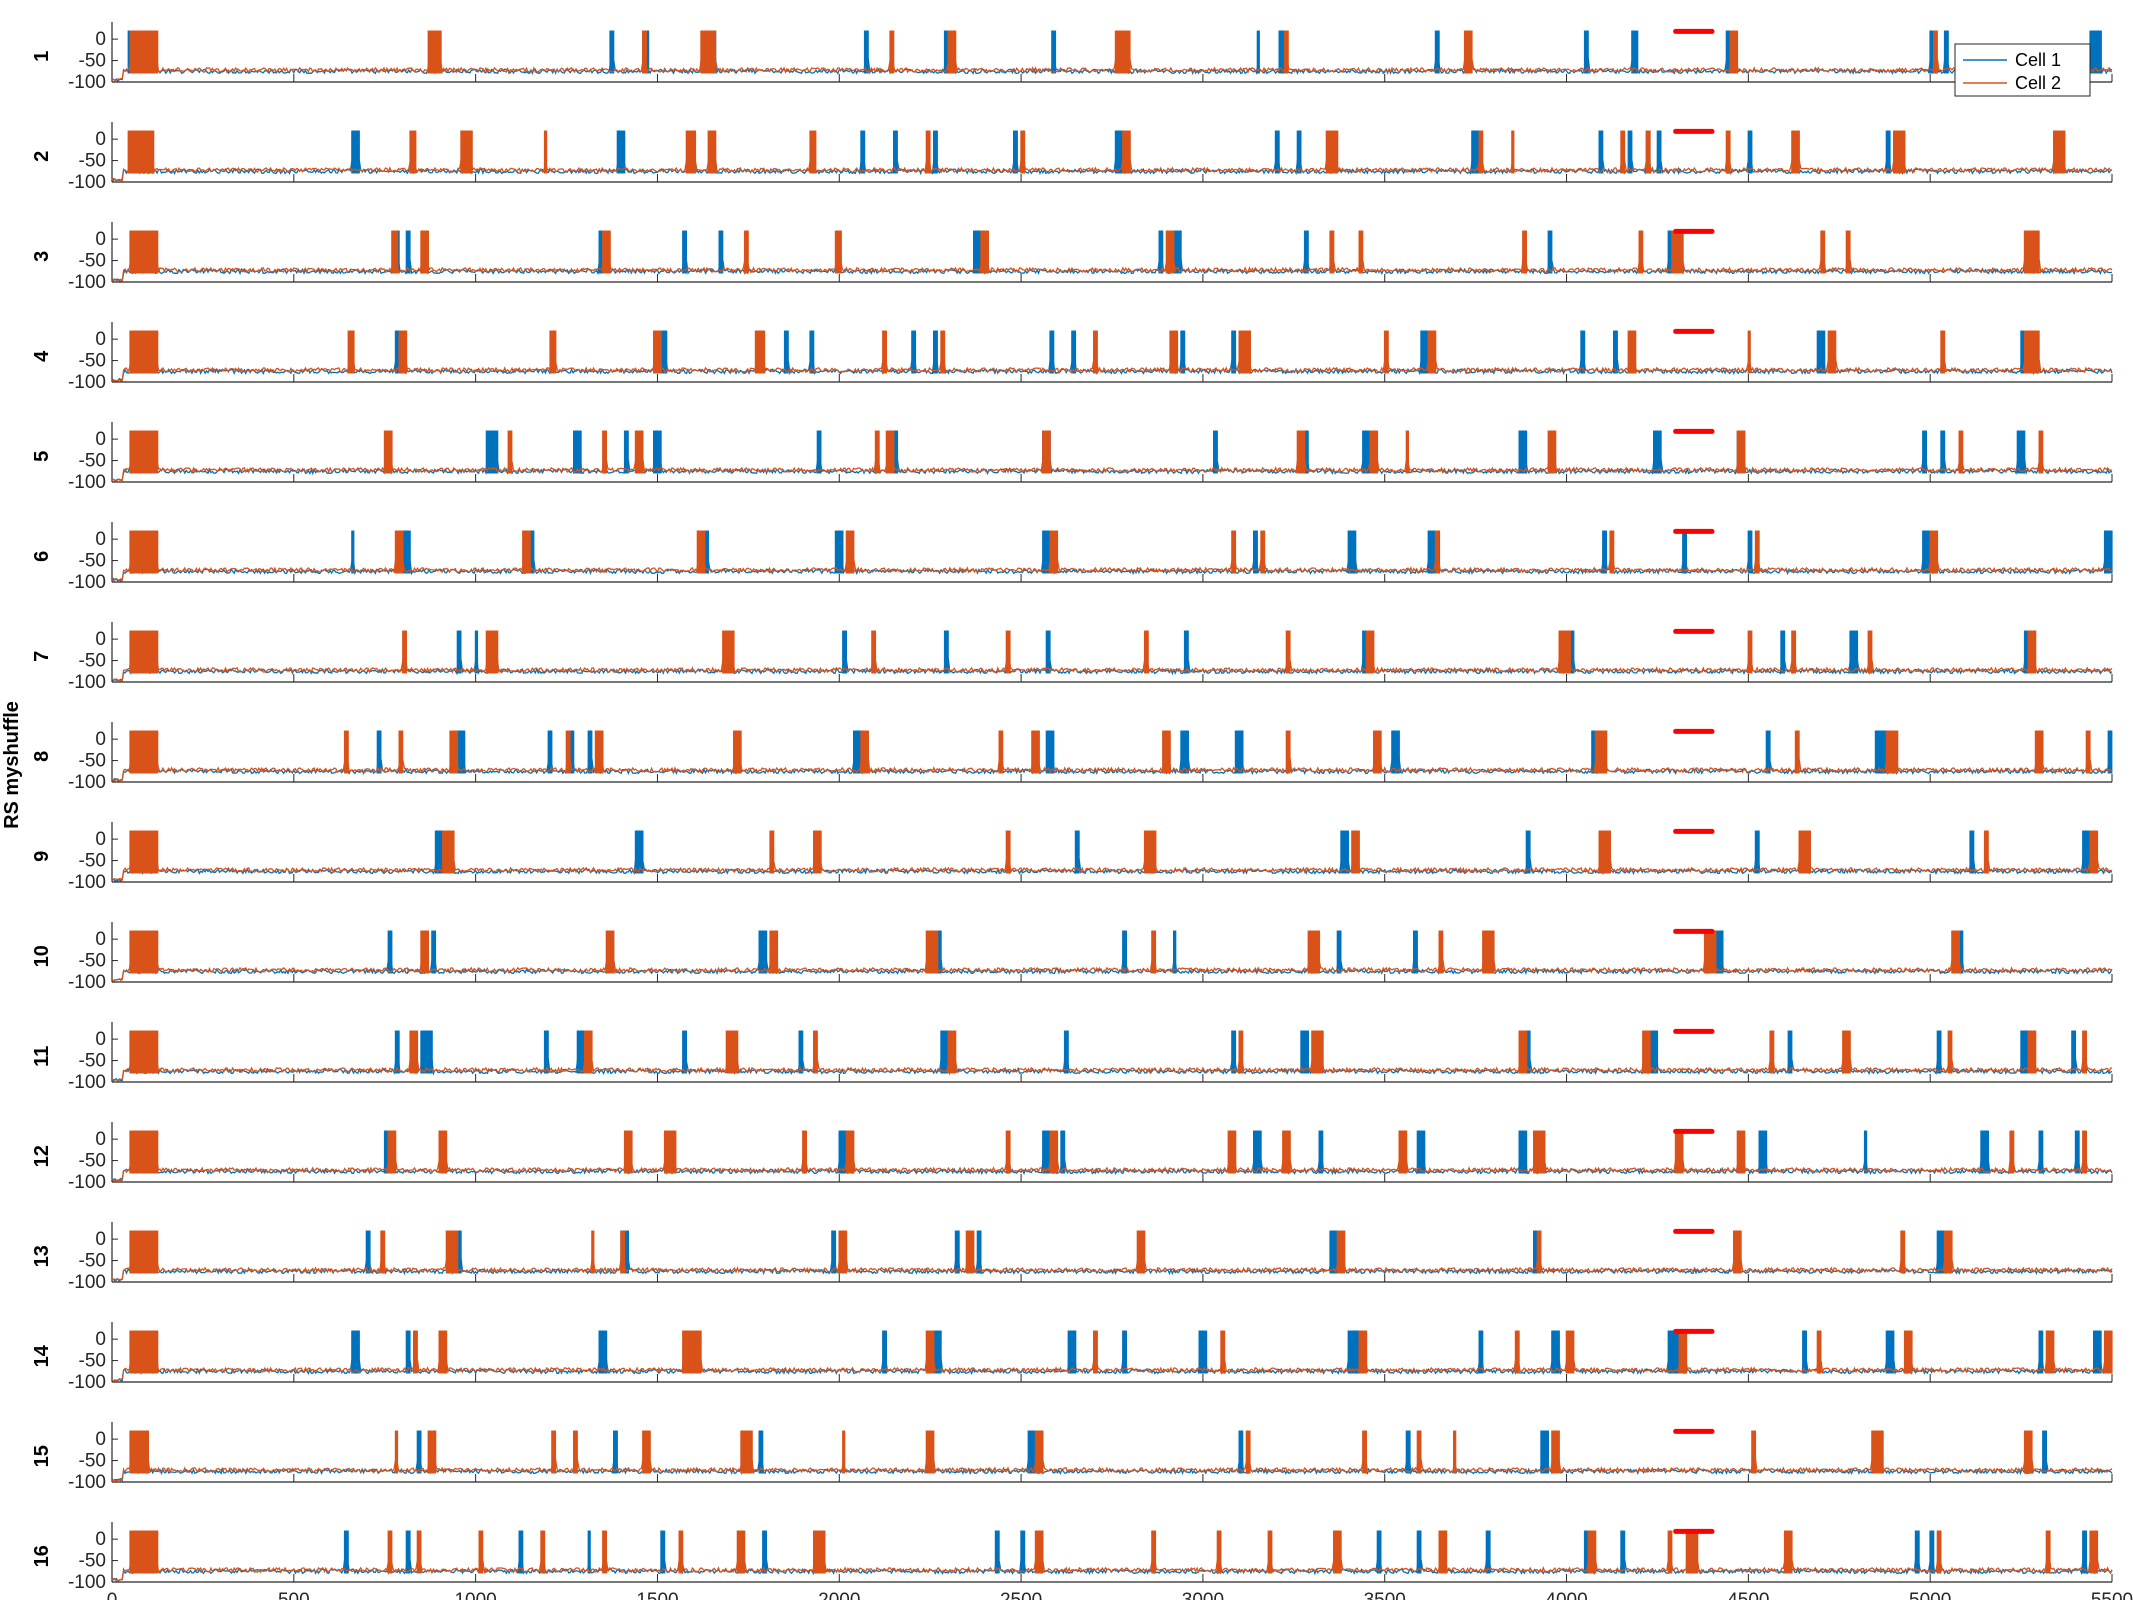 This screenshot has height=1600, width=2133. I want to click on panel-3: 0-50-100 3, so click(1072, 257).